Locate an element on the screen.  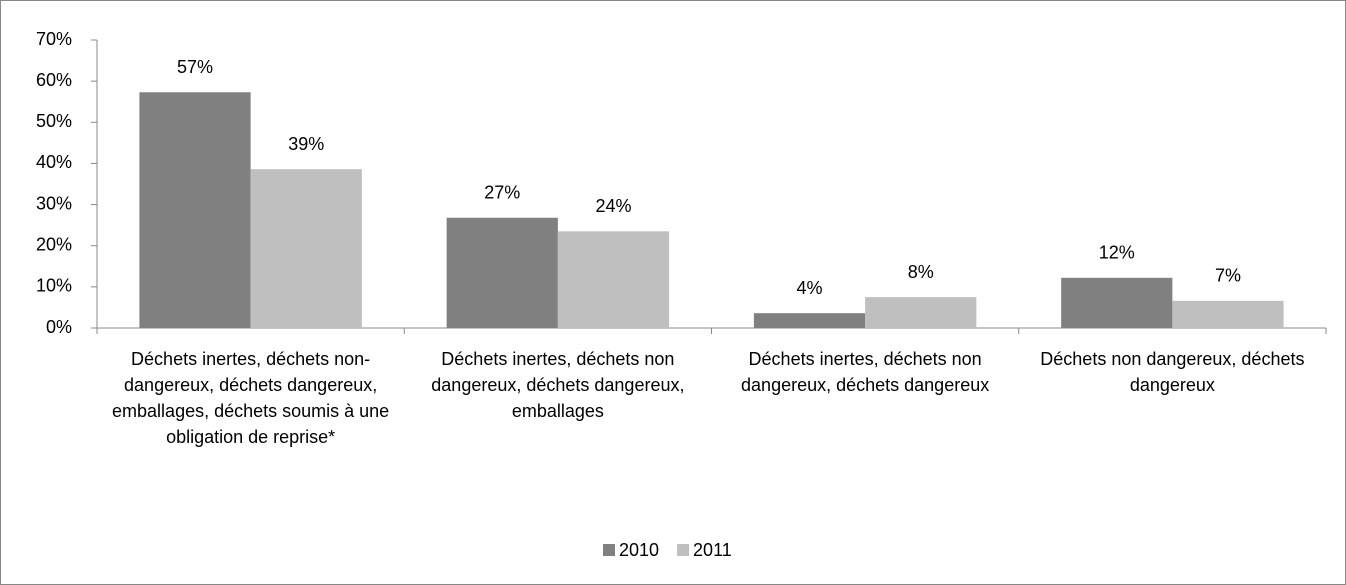
y-tick-label: 30% is located at coordinates (54, 203).